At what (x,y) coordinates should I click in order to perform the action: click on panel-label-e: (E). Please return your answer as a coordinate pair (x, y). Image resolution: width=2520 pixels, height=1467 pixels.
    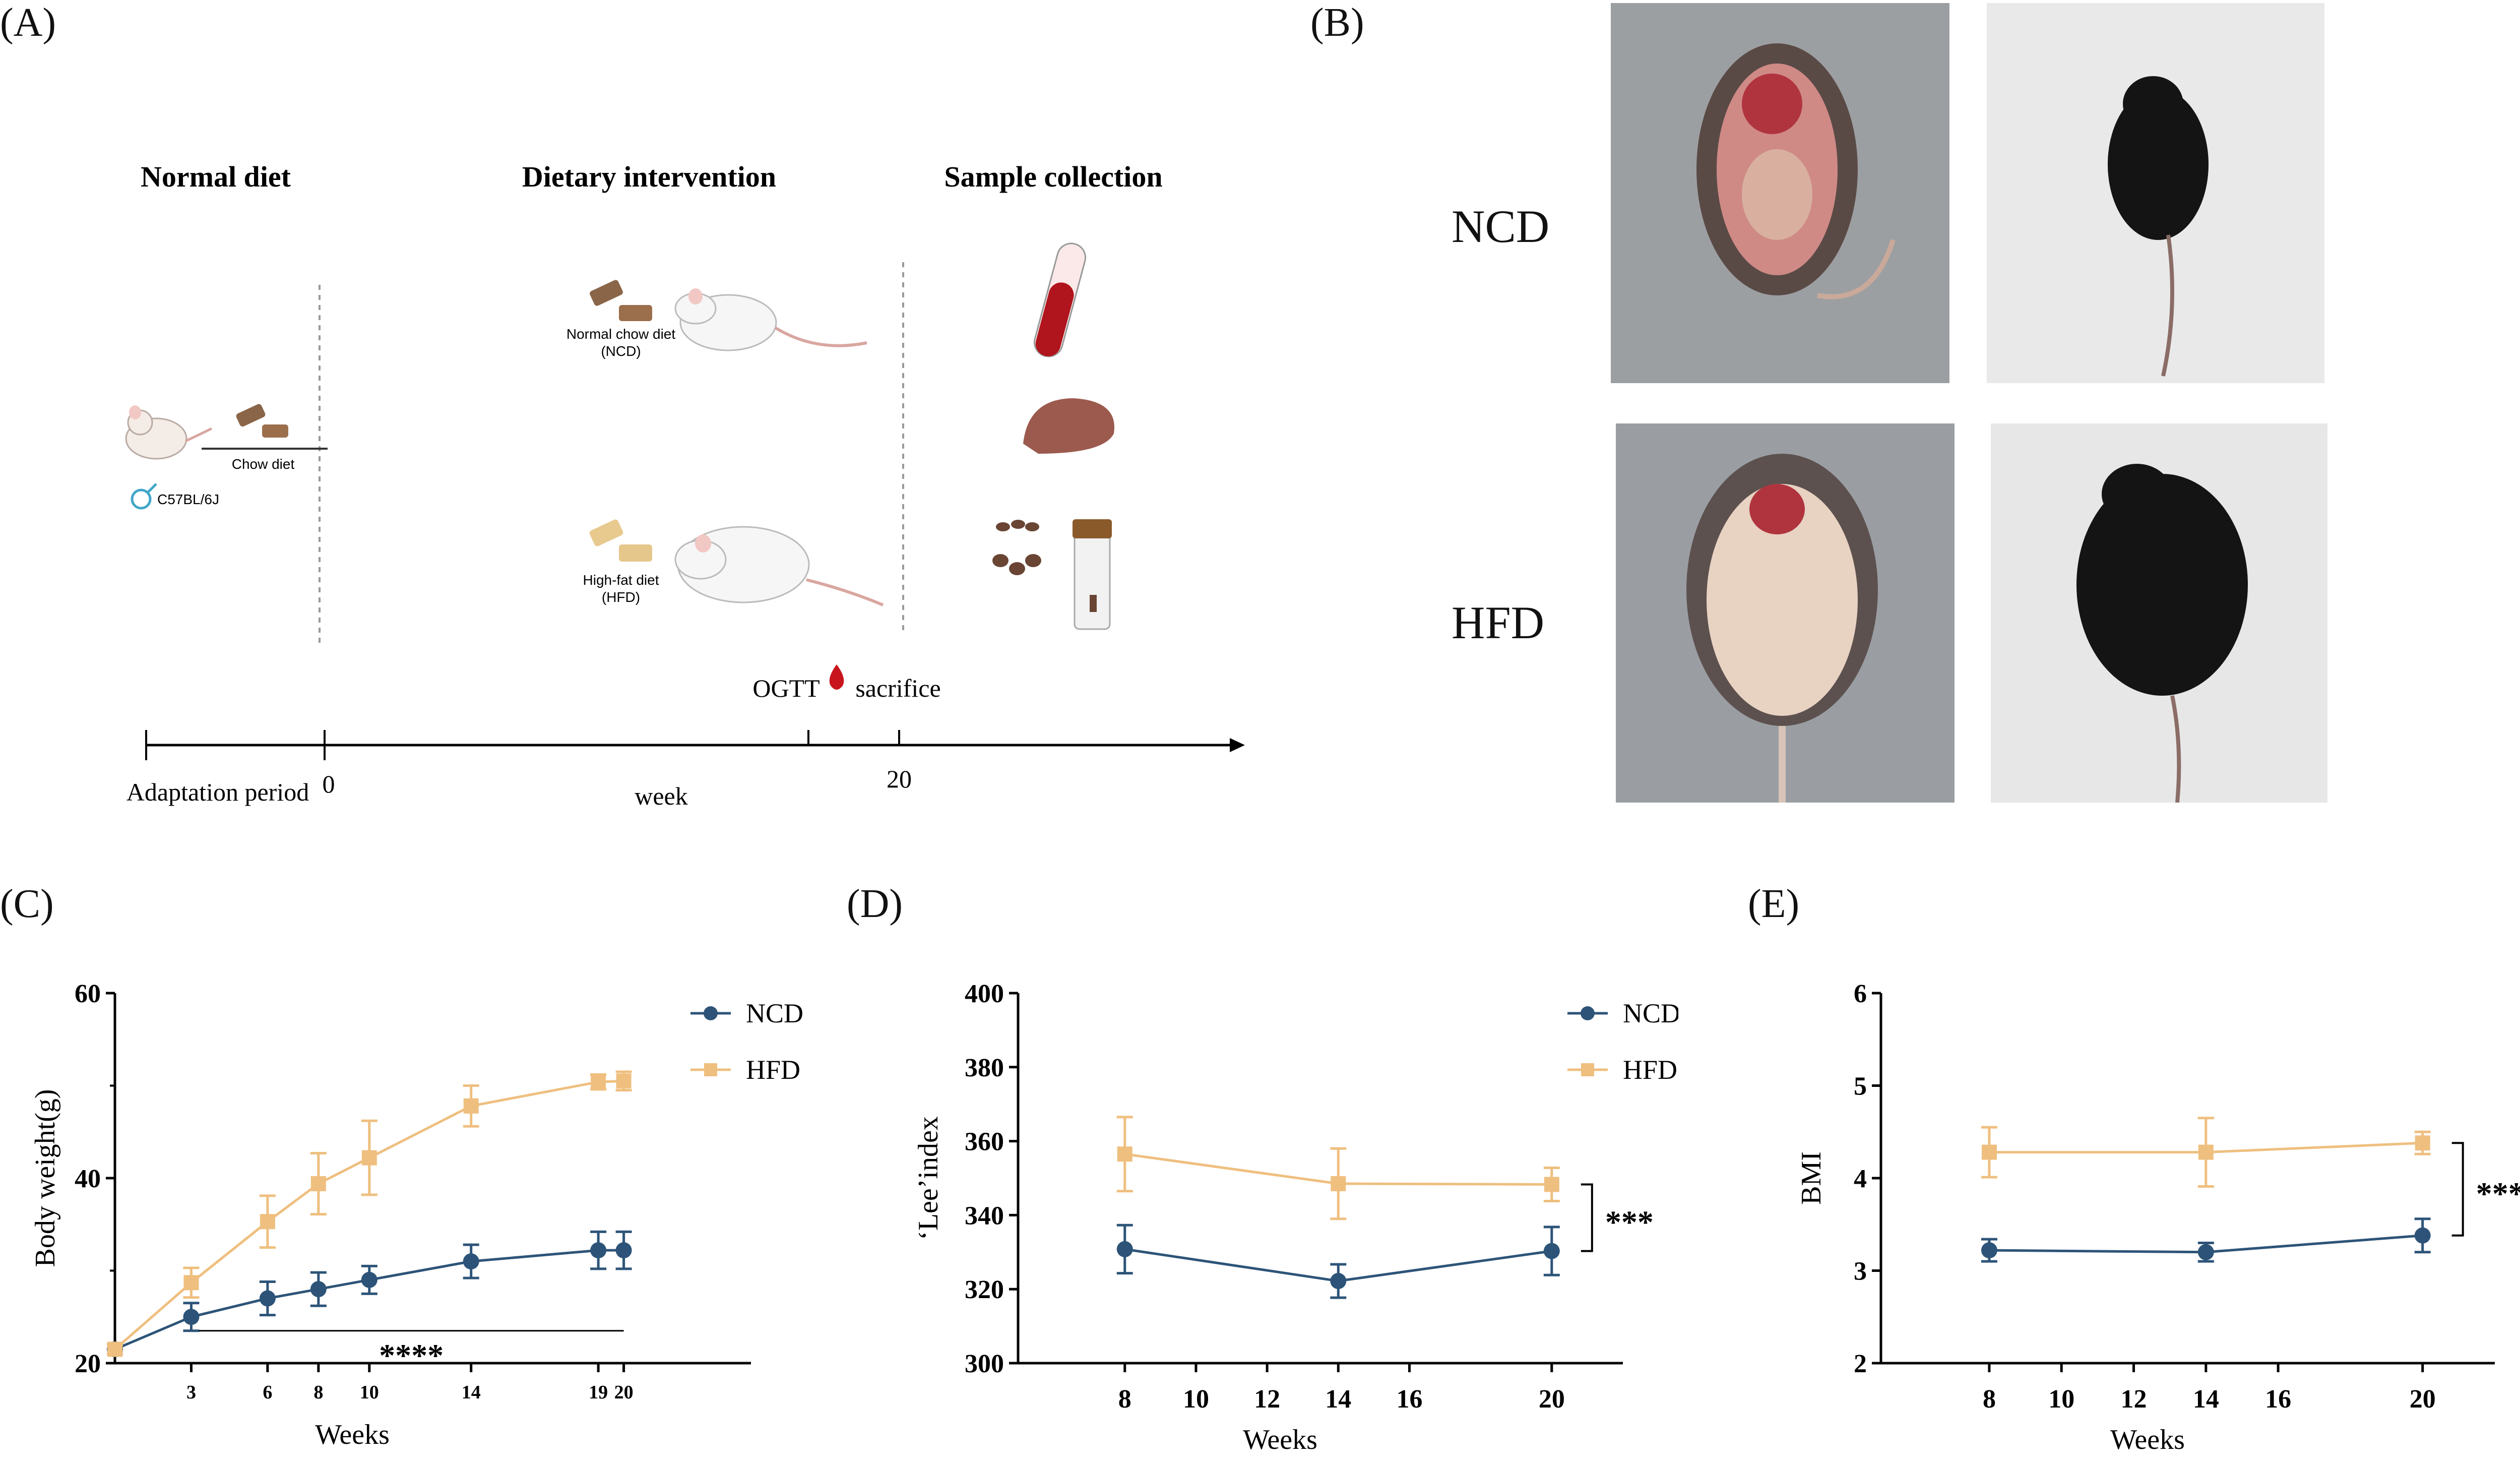
    Looking at the image, I should click on (1774, 904).